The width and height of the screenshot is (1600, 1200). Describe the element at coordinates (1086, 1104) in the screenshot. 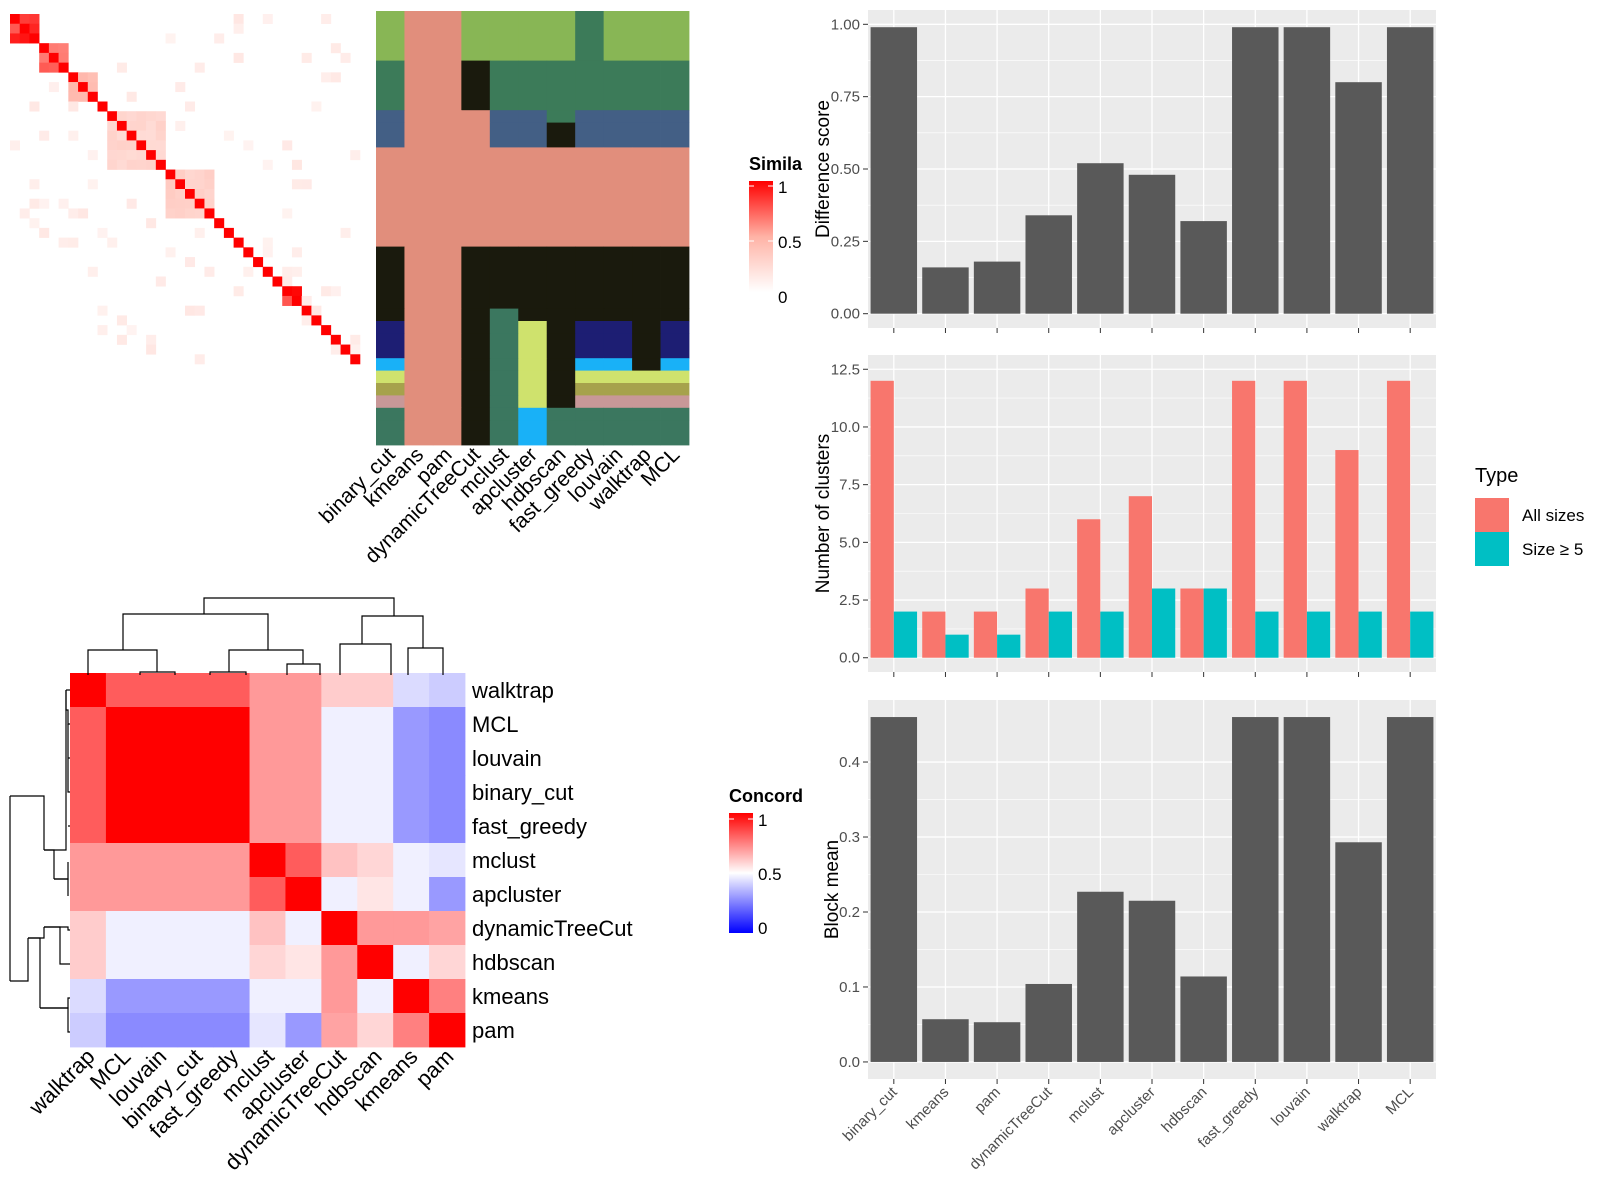

I see `x-tick-label: mclust` at that location.